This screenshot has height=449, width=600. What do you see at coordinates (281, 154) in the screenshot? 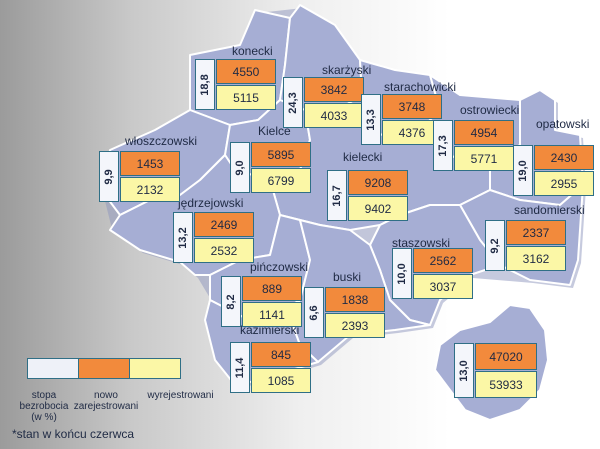
I see `newly-registered-box: 5895` at bounding box center [281, 154].